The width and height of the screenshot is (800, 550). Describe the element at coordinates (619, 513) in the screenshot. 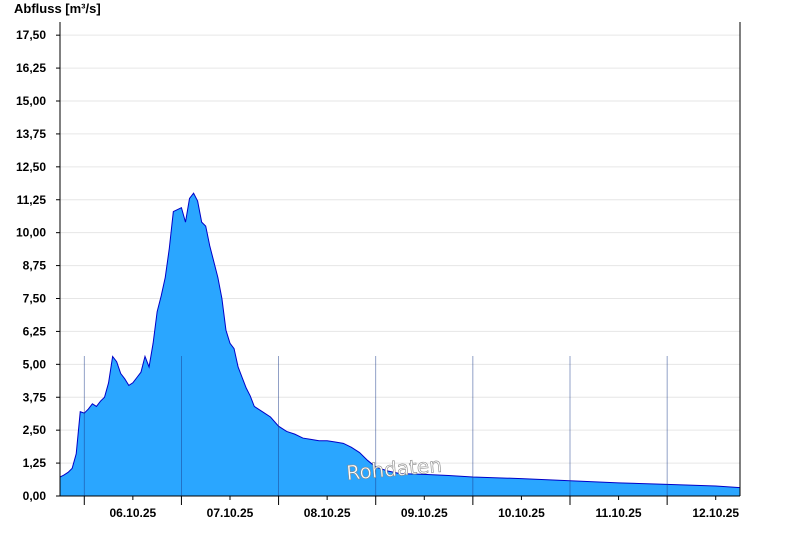

I see `x-tick-label: 11.10.25` at that location.